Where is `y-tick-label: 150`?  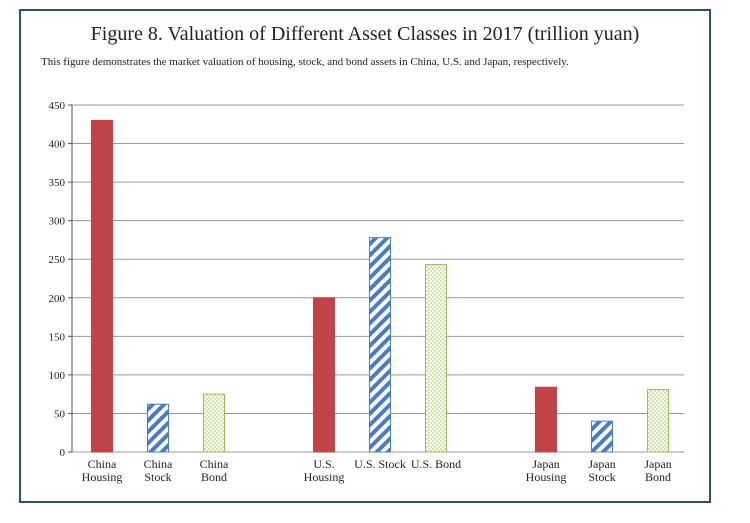
y-tick-label: 150 is located at coordinates (57, 337).